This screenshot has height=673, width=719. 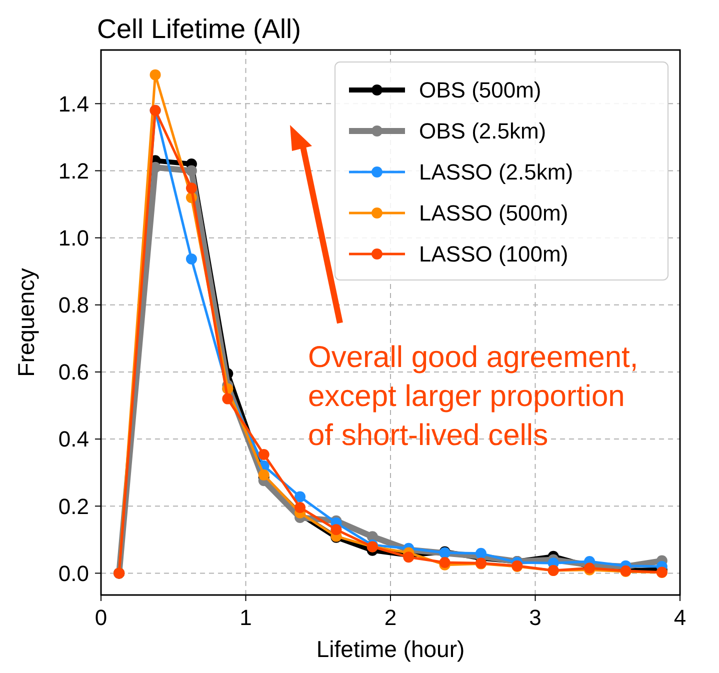 What do you see at coordinates (199, 29) in the screenshot?
I see `chart-title: Cell Lifetime (All)` at bounding box center [199, 29].